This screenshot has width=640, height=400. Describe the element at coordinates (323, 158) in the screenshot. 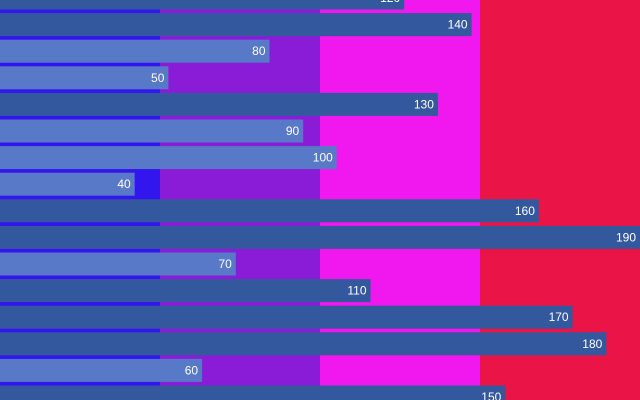

I see `bar-label-7: 100` at that location.